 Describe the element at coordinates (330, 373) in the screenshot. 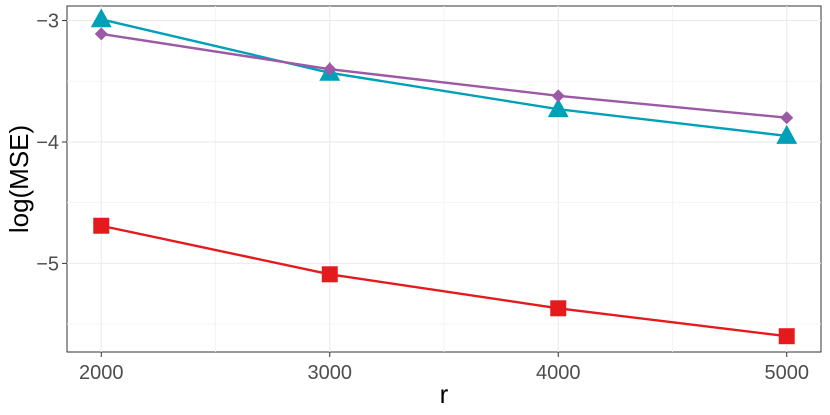

I see `x-tick-label: 3000` at that location.